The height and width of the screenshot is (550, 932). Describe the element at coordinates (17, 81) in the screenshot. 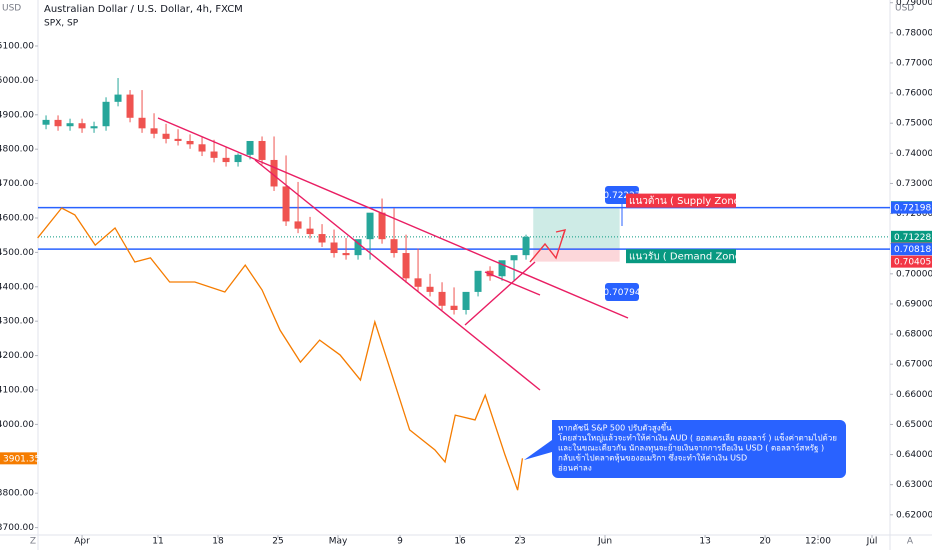

I see `y2-tick-label: 5000.00` at that location.